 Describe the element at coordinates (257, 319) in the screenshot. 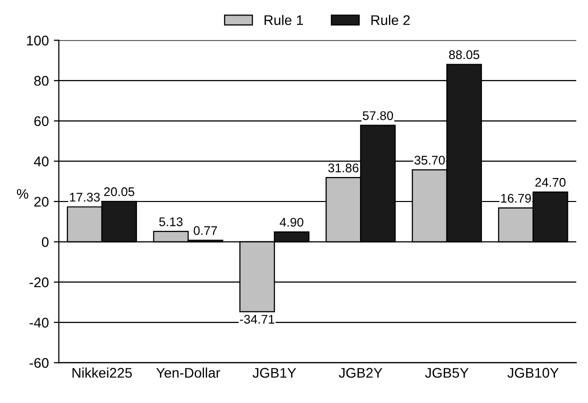

I see `data-label: -34.71` at that location.